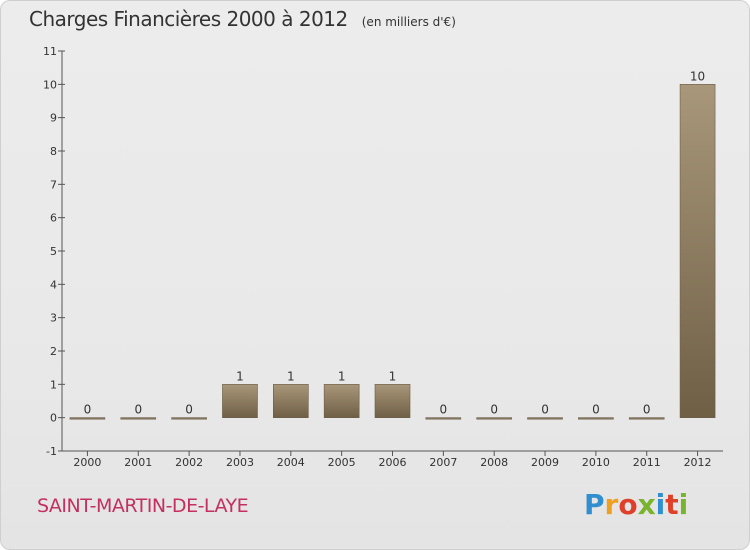 The height and width of the screenshot is (550, 750). Describe the element at coordinates (189, 462) in the screenshot. I see `x-tick-label-2002: 2002` at that location.